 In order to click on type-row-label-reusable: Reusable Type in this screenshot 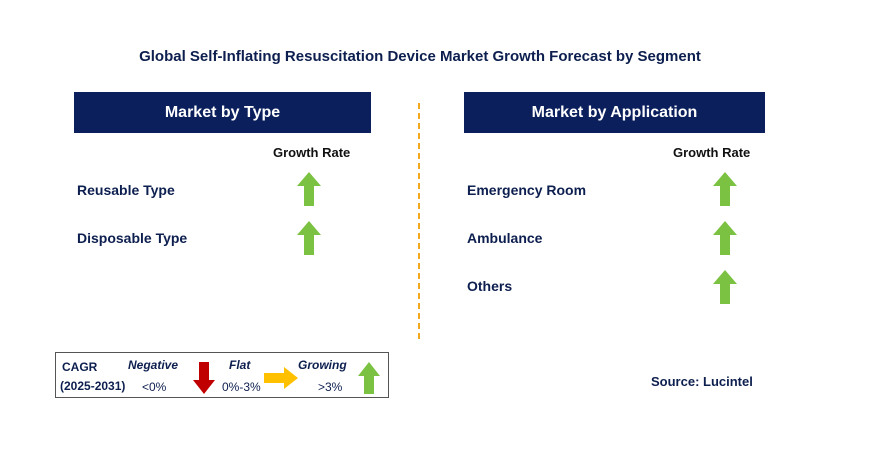, I will do `click(126, 190)`.